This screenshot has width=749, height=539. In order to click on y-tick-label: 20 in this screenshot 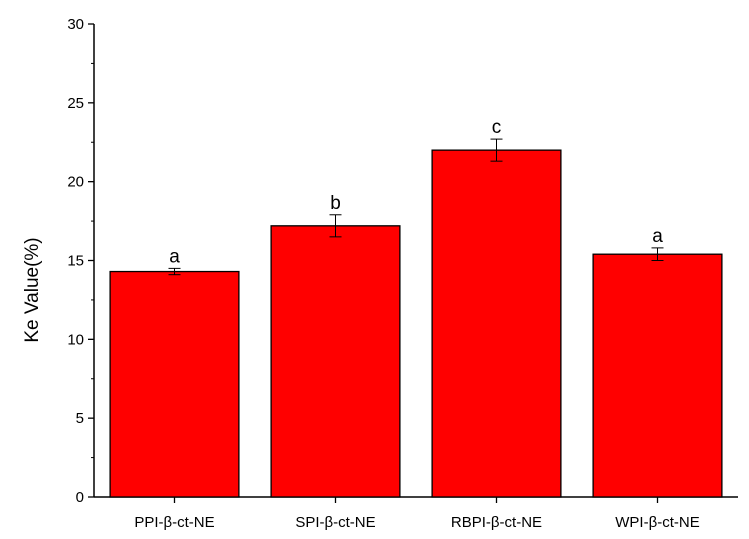, I will do `click(75, 182)`.